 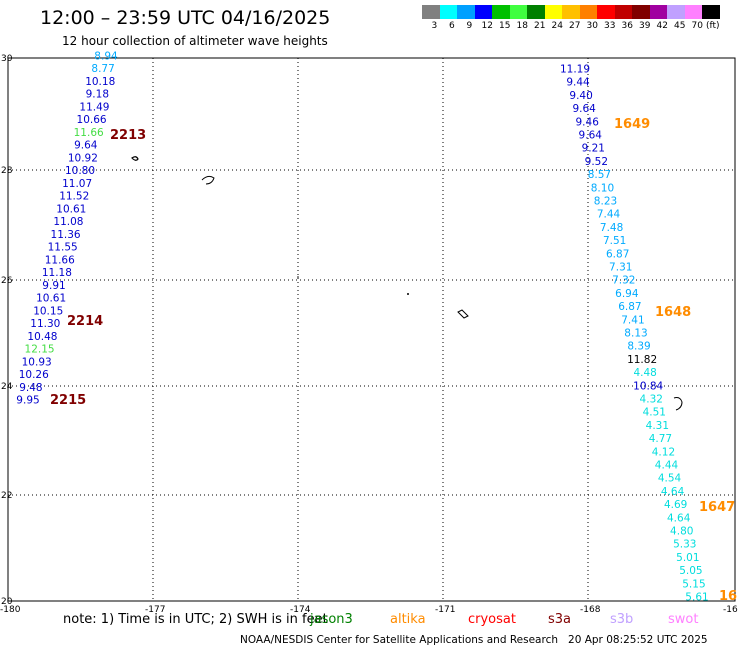 I want to click on wave-height-value: 11.19, so click(x=575, y=70).